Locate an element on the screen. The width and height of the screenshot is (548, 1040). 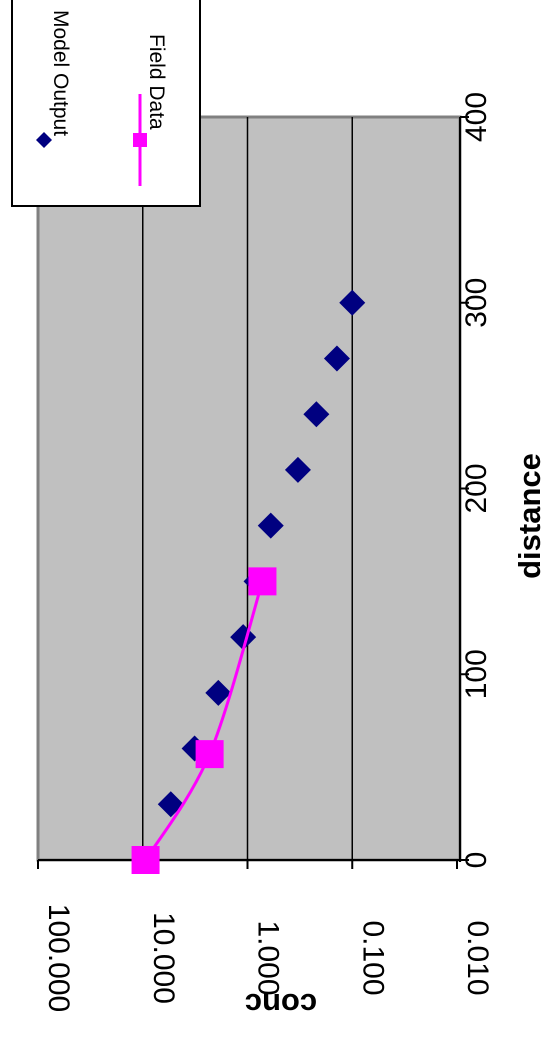
y-tick-label: 1.000 is located at coordinates (268, 957).